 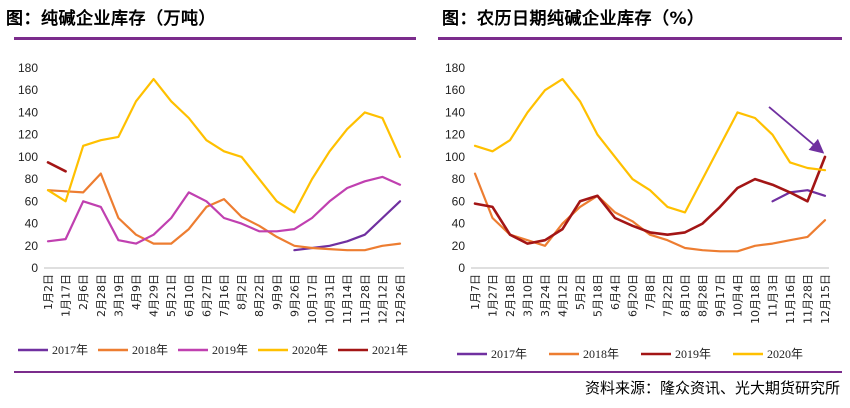 I want to click on series-line-2018年, so click(x=224, y=212).